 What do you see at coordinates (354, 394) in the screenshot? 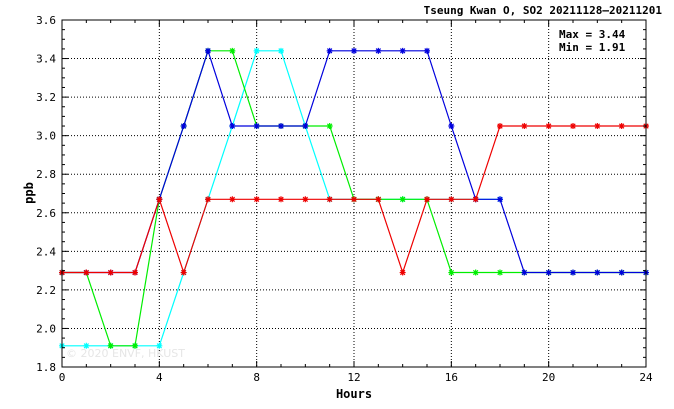
I see `x-axis-label: Hours` at bounding box center [354, 394].